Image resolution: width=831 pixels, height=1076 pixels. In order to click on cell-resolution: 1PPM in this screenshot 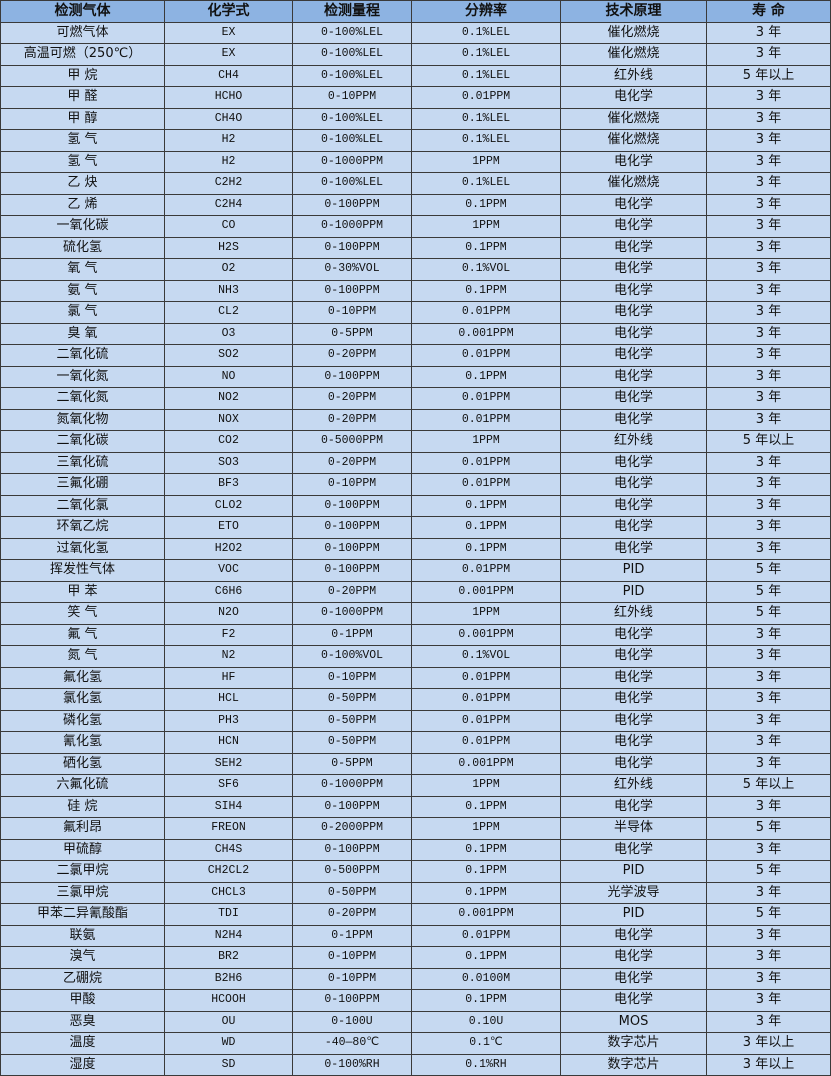, I will do `click(486, 441)`.